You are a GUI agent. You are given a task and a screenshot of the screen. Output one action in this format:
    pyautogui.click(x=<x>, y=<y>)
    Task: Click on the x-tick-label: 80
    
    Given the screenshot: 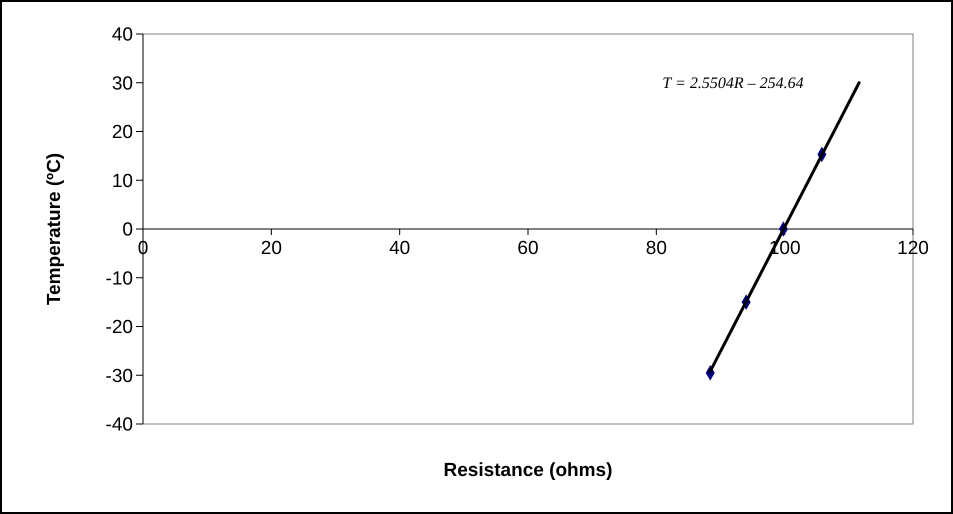 What is the action you would take?
    pyautogui.click(x=656, y=248)
    